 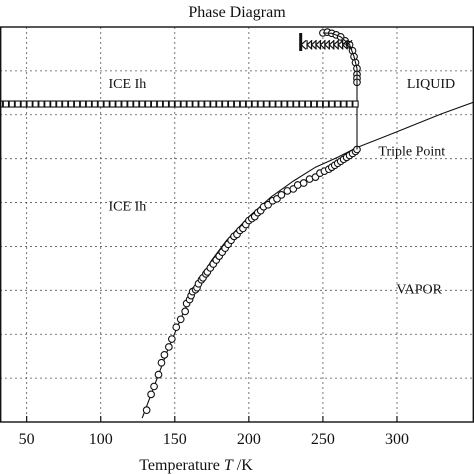 What do you see at coordinates (175, 439) in the screenshot?
I see `x-tick-label: 150` at bounding box center [175, 439].